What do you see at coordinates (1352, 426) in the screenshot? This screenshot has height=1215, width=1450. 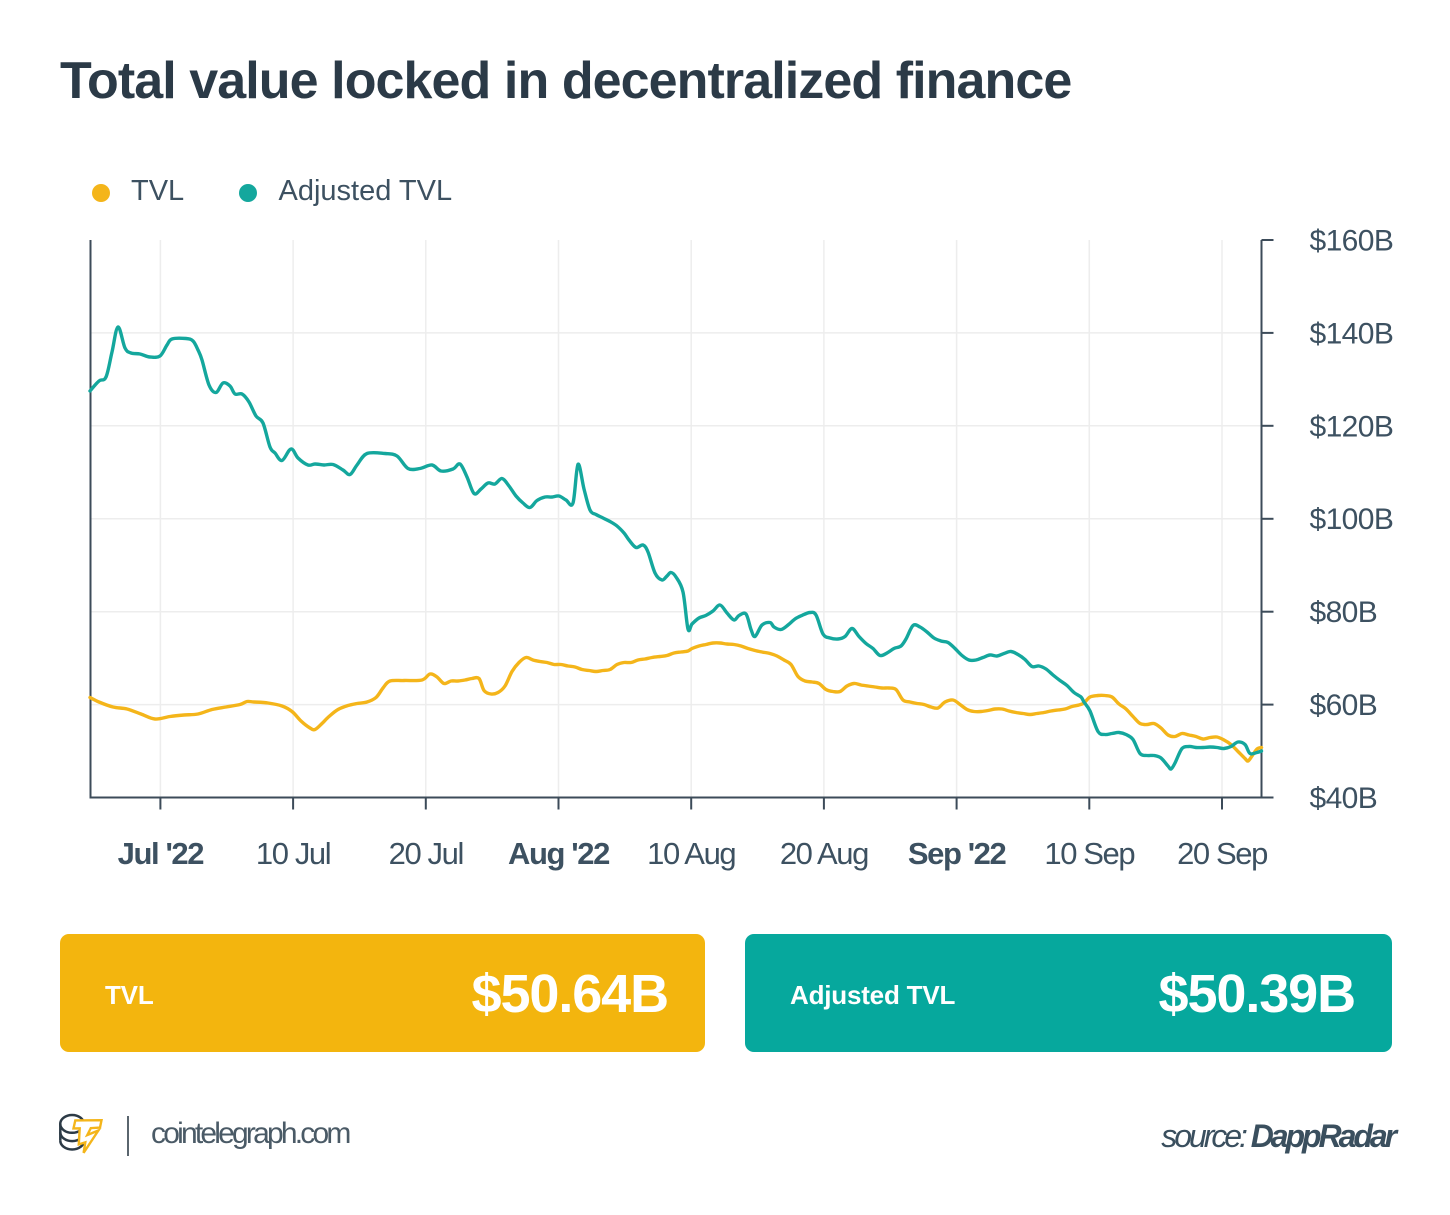 I see `svg-text: $120B` at bounding box center [1352, 426].